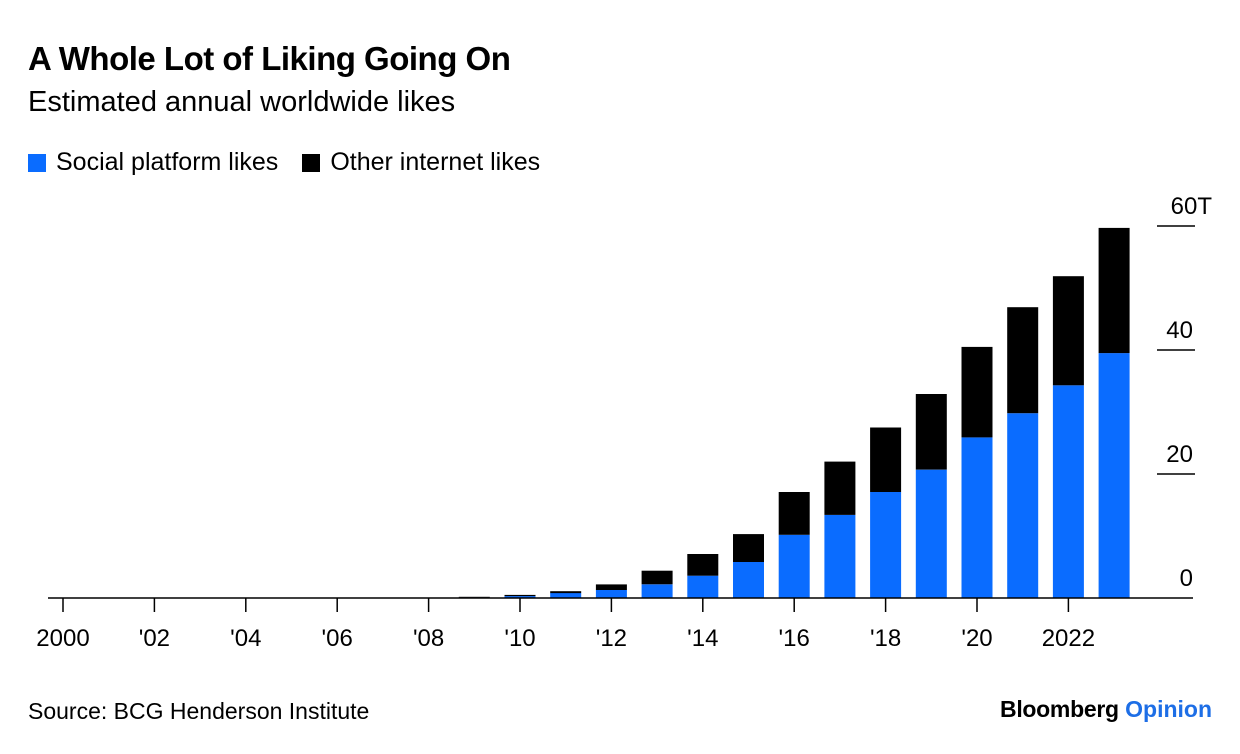  I want to click on bar-other-2010, so click(520, 595).